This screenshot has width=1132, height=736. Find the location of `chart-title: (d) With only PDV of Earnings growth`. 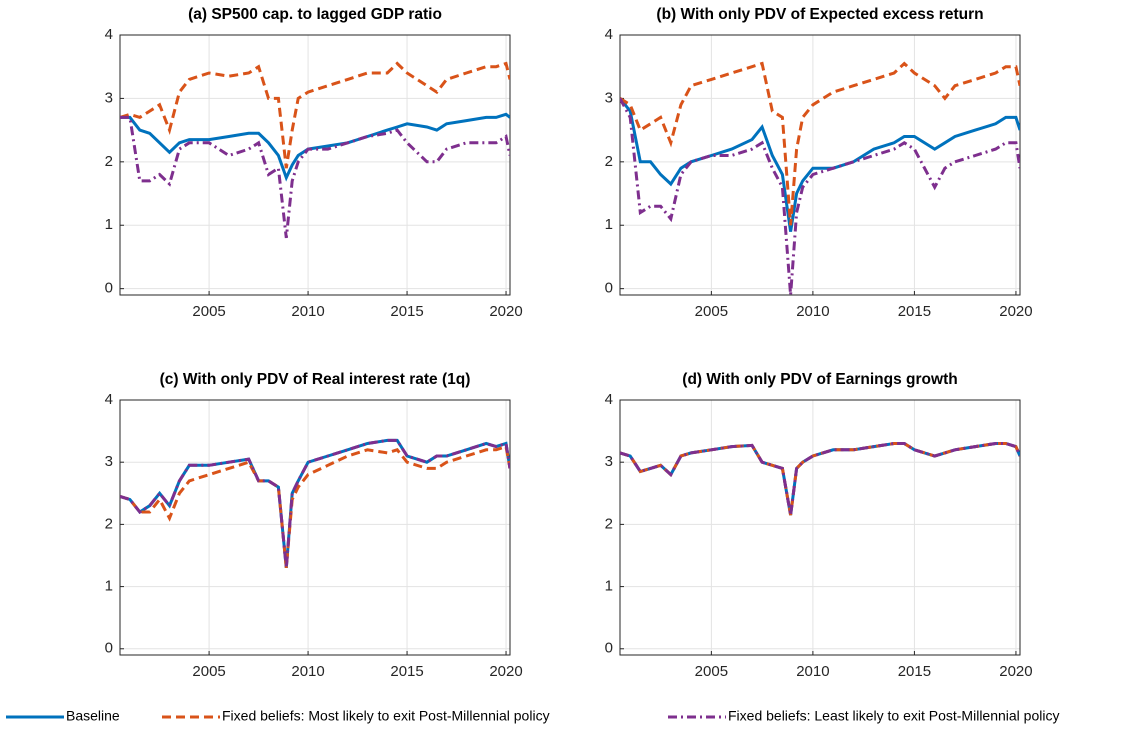

chart-title: (d) With only PDV of Earnings growth is located at coordinates (819, 379).